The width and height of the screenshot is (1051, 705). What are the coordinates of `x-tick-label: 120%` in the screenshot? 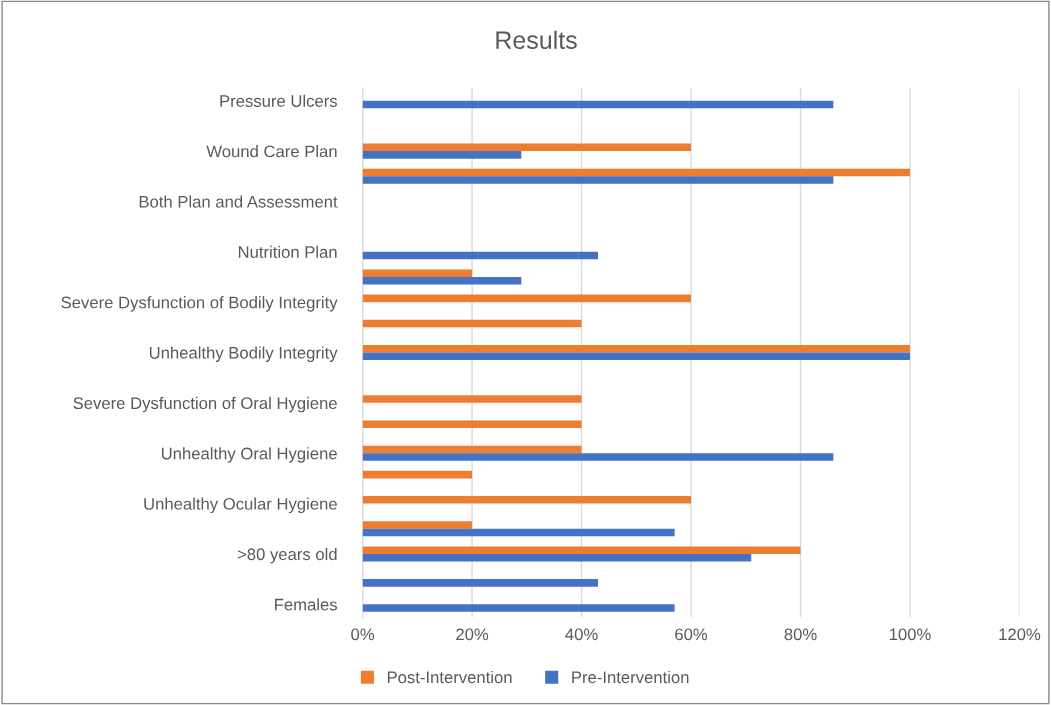 It's located at (1020, 634).